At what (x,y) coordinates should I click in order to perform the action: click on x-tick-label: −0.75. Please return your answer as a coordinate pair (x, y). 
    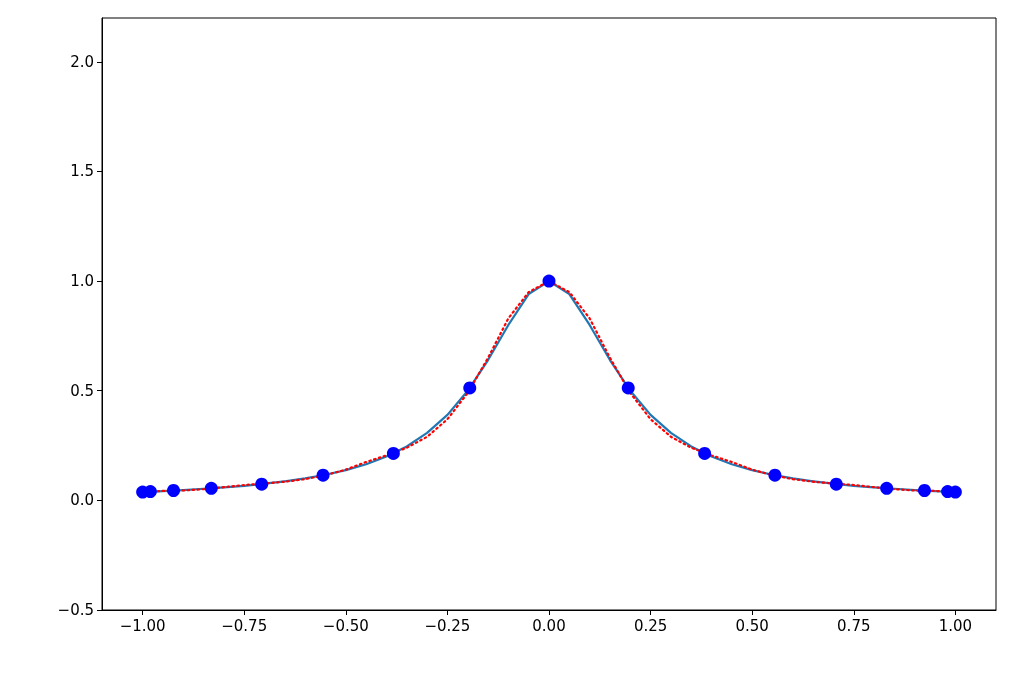
    Looking at the image, I should click on (244, 625).